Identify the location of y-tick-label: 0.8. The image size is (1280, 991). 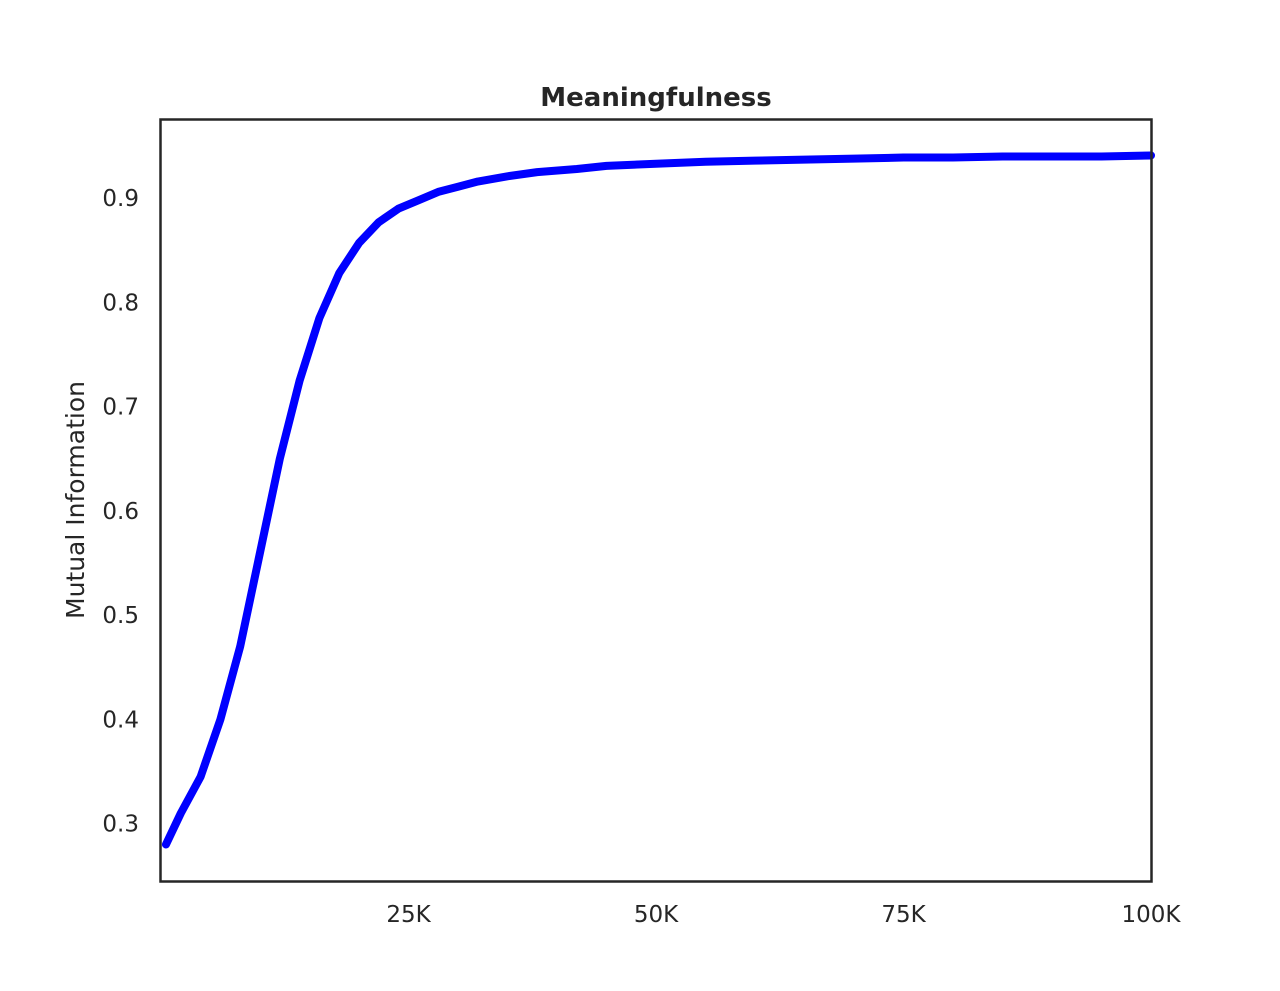
(120, 303).